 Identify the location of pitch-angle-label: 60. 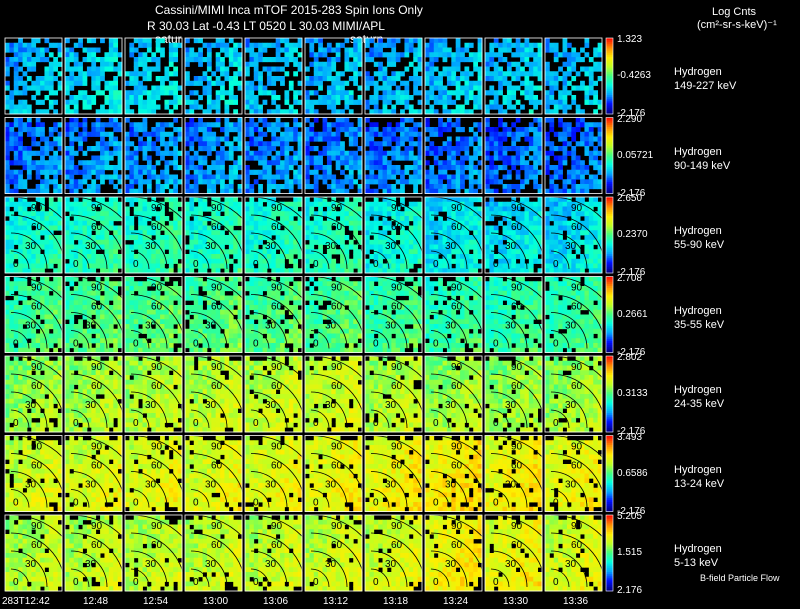
(97, 227).